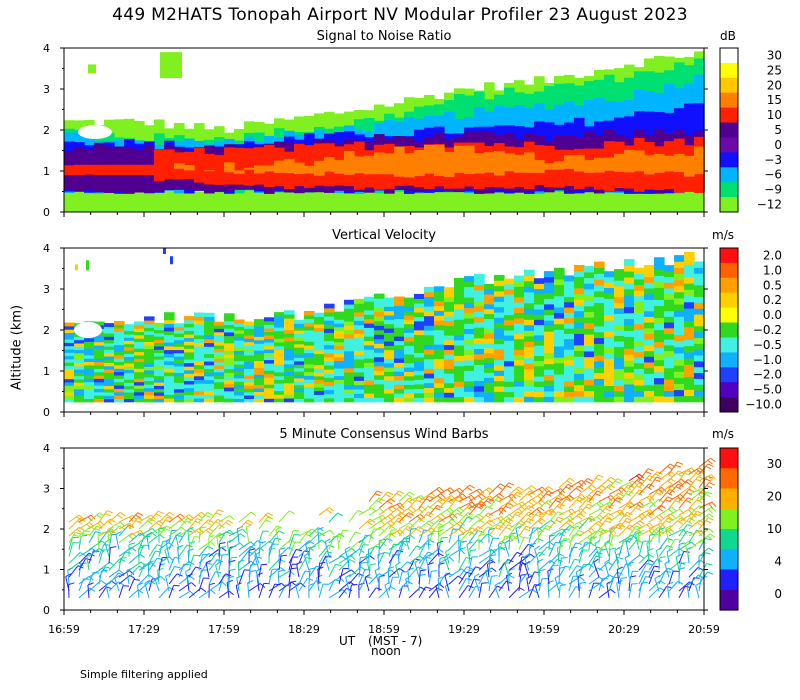  What do you see at coordinates (774, 100) in the screenshot?
I see `colorbar-label: 15` at bounding box center [774, 100].